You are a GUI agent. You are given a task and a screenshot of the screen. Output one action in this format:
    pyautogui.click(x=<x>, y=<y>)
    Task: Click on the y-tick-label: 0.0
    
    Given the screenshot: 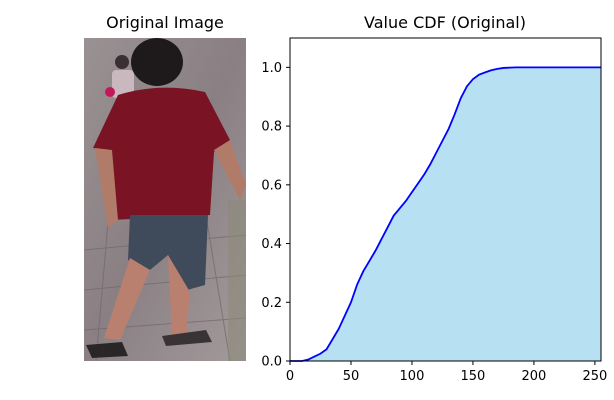 What is the action you would take?
    pyautogui.click(x=271, y=362)
    